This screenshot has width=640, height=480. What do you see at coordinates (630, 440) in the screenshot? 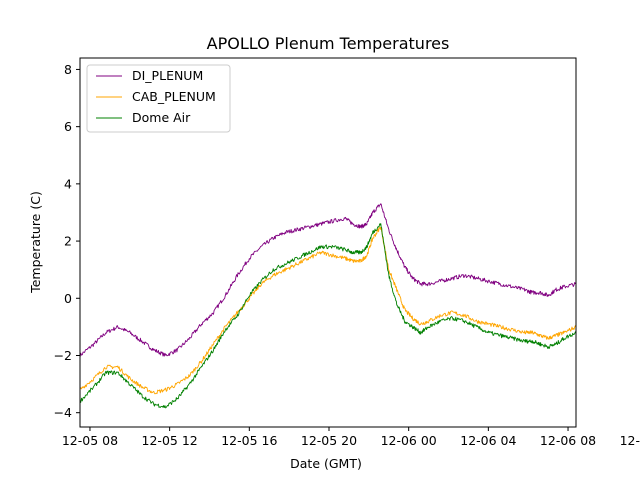
I see `x-tick-label: 12-06 12` at bounding box center [630, 440].